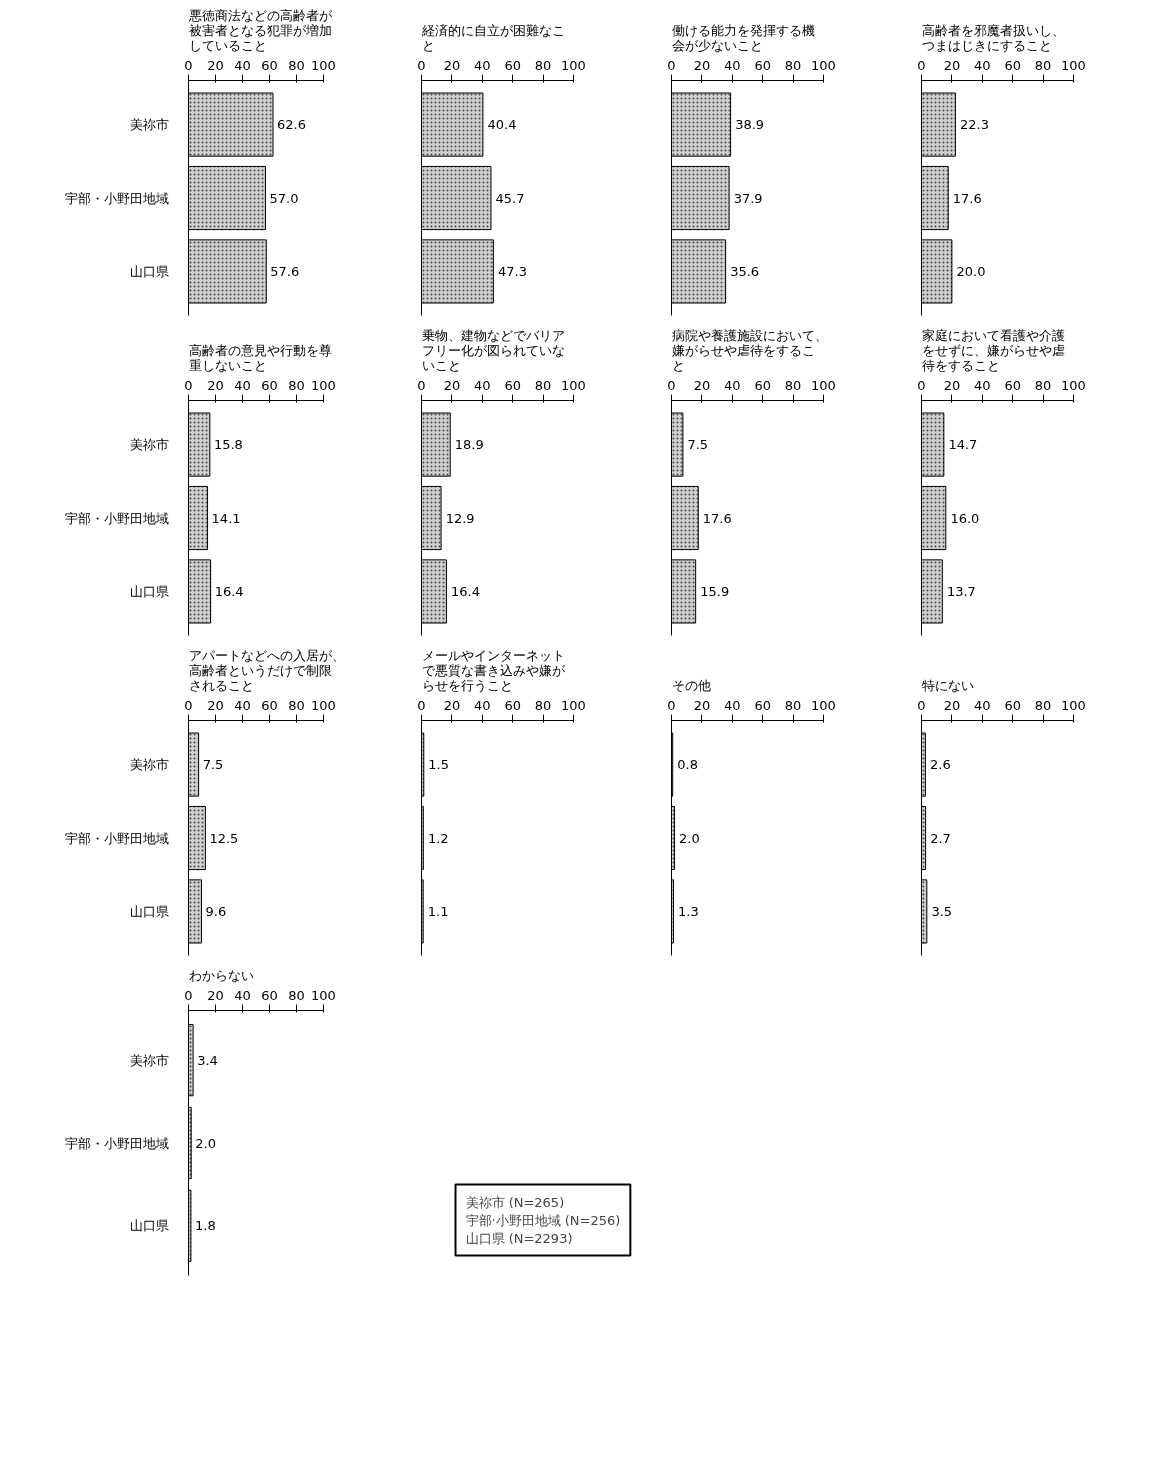  What do you see at coordinates (438, 838) in the screenshot?
I see `data-label: 1.2` at bounding box center [438, 838].